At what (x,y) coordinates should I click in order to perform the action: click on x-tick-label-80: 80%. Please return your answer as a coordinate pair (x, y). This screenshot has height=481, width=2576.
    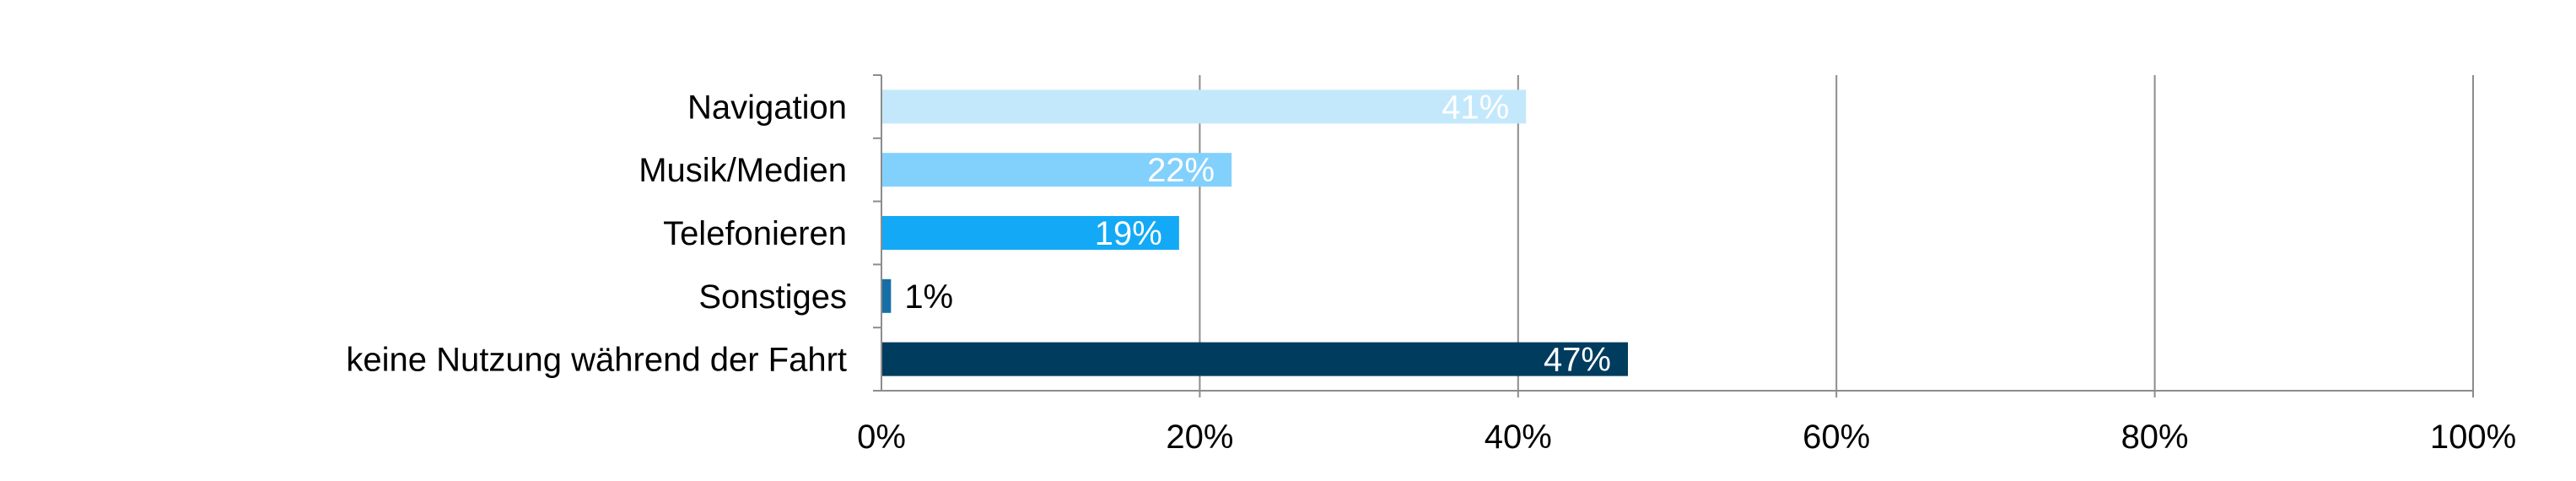
    Looking at the image, I should click on (2155, 437).